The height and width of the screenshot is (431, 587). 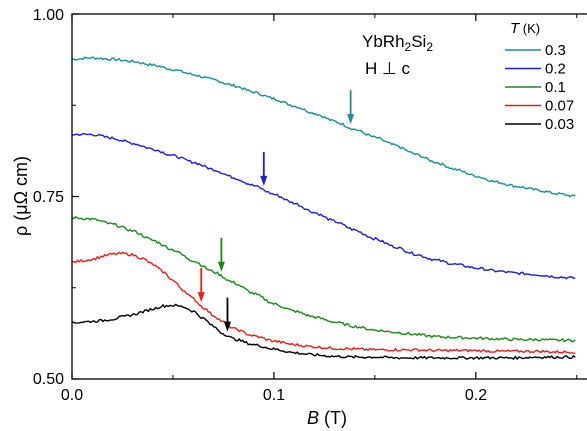 What do you see at coordinates (555, 69) in the screenshot?
I see `legend-label: 0.2` at bounding box center [555, 69].